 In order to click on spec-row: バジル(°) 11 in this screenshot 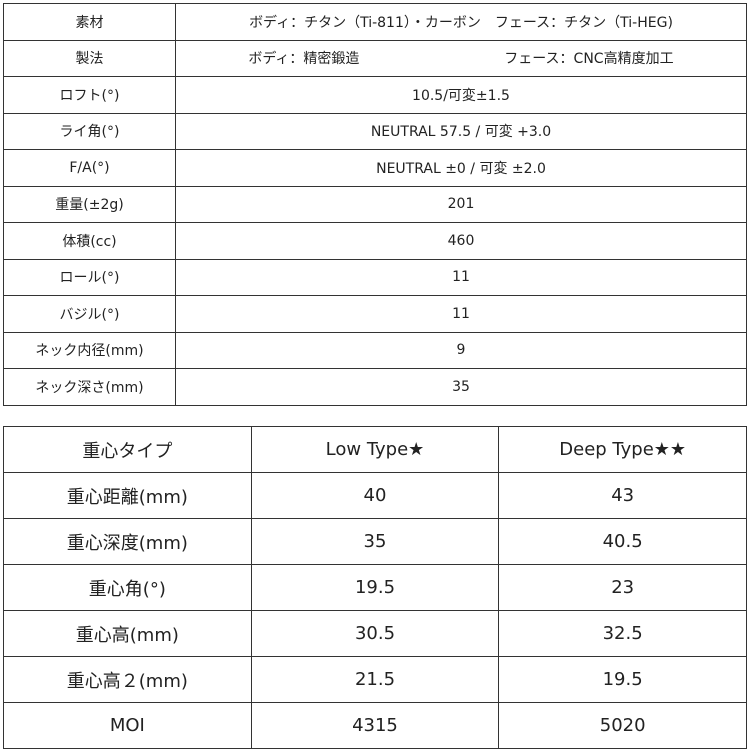, I will do `click(375, 314)`.